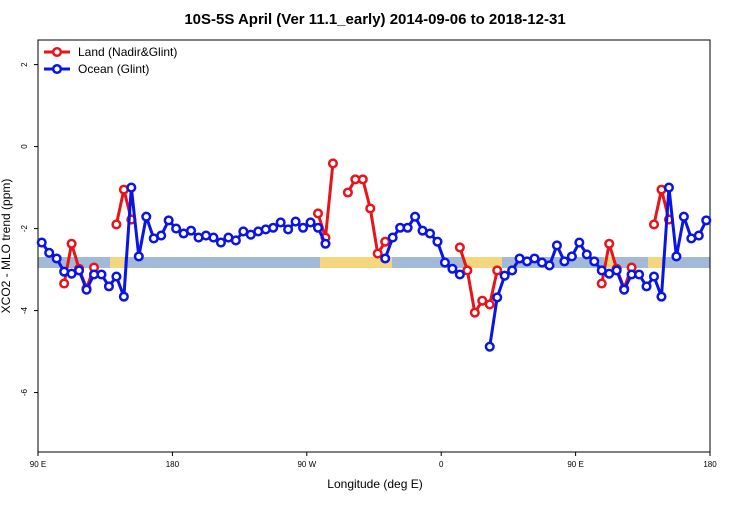 The height and width of the screenshot is (505, 750). Describe the element at coordinates (441, 464) in the screenshot. I see `x-tick-label: 0` at that location.